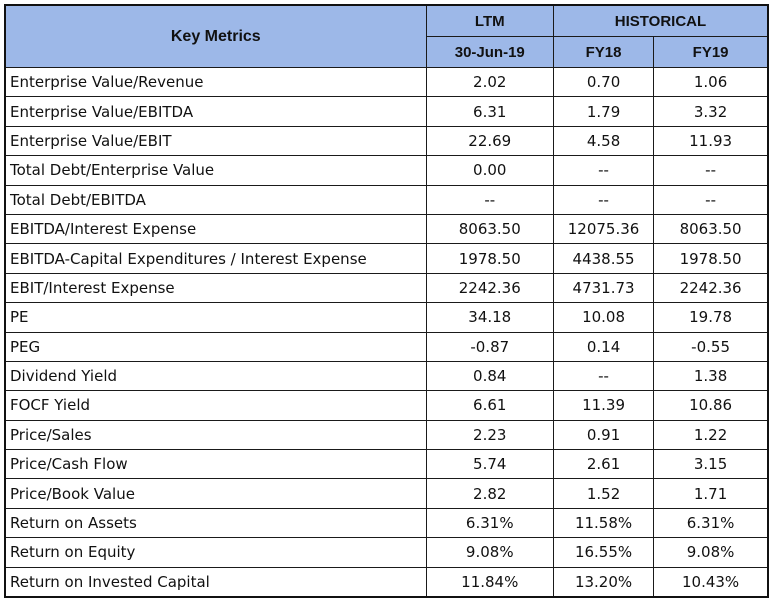 The width and height of the screenshot is (773, 605). I want to click on fy19-value-cell: 8063.50, so click(711, 229).